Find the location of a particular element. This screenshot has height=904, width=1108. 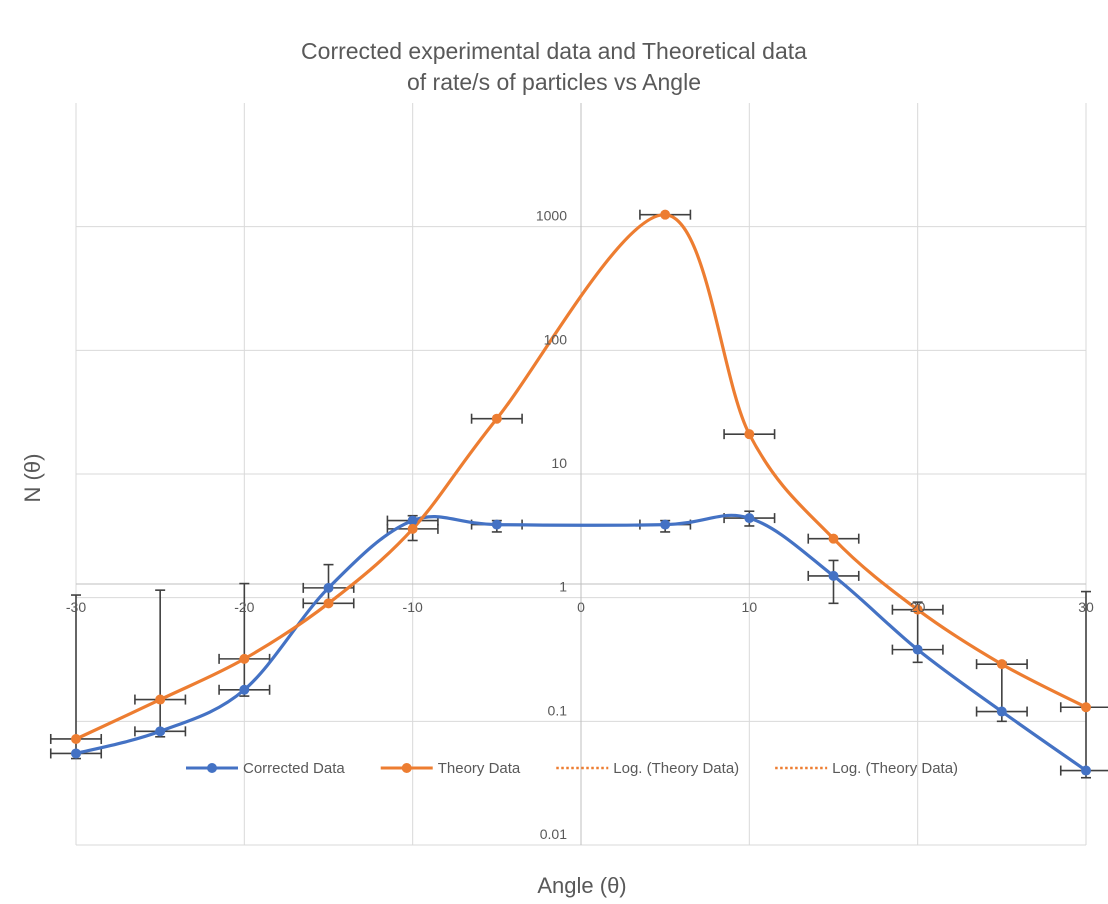

x-axis-title: Angle (θ) is located at coordinates (581, 885).